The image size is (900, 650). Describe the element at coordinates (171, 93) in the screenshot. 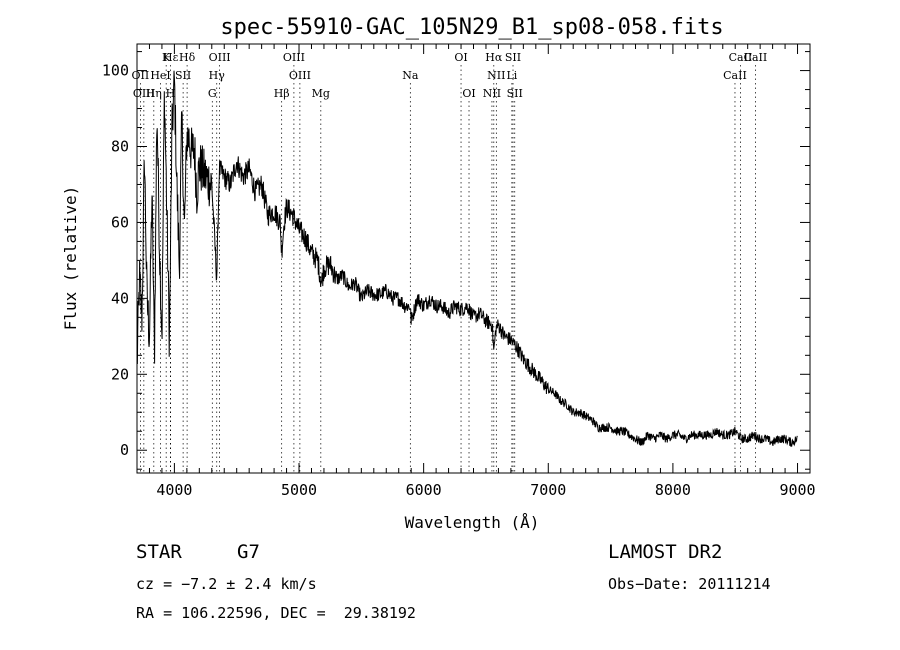

I see `line-marker-label: H` at that location.